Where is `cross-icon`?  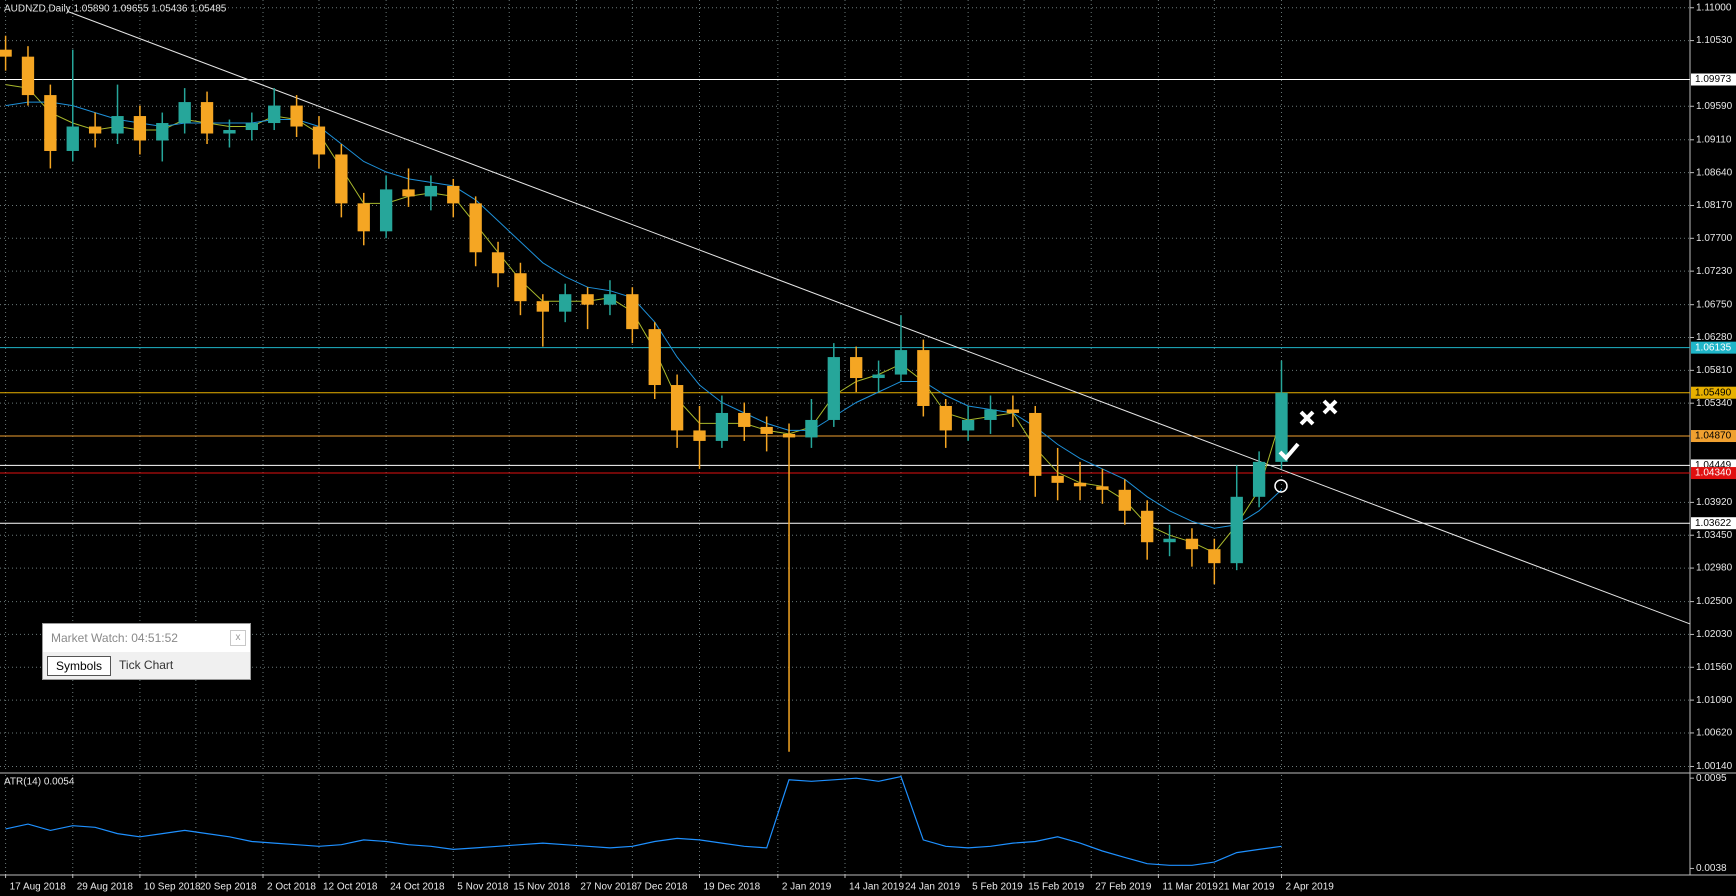
cross-icon is located at coordinates (1330, 407).